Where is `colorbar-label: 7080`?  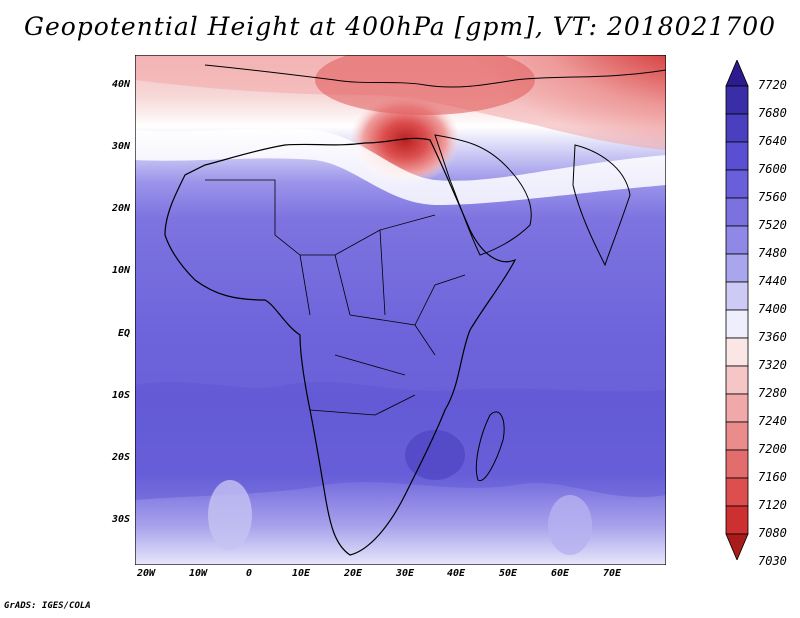 colorbar-label: 7080 is located at coordinates (772, 533).